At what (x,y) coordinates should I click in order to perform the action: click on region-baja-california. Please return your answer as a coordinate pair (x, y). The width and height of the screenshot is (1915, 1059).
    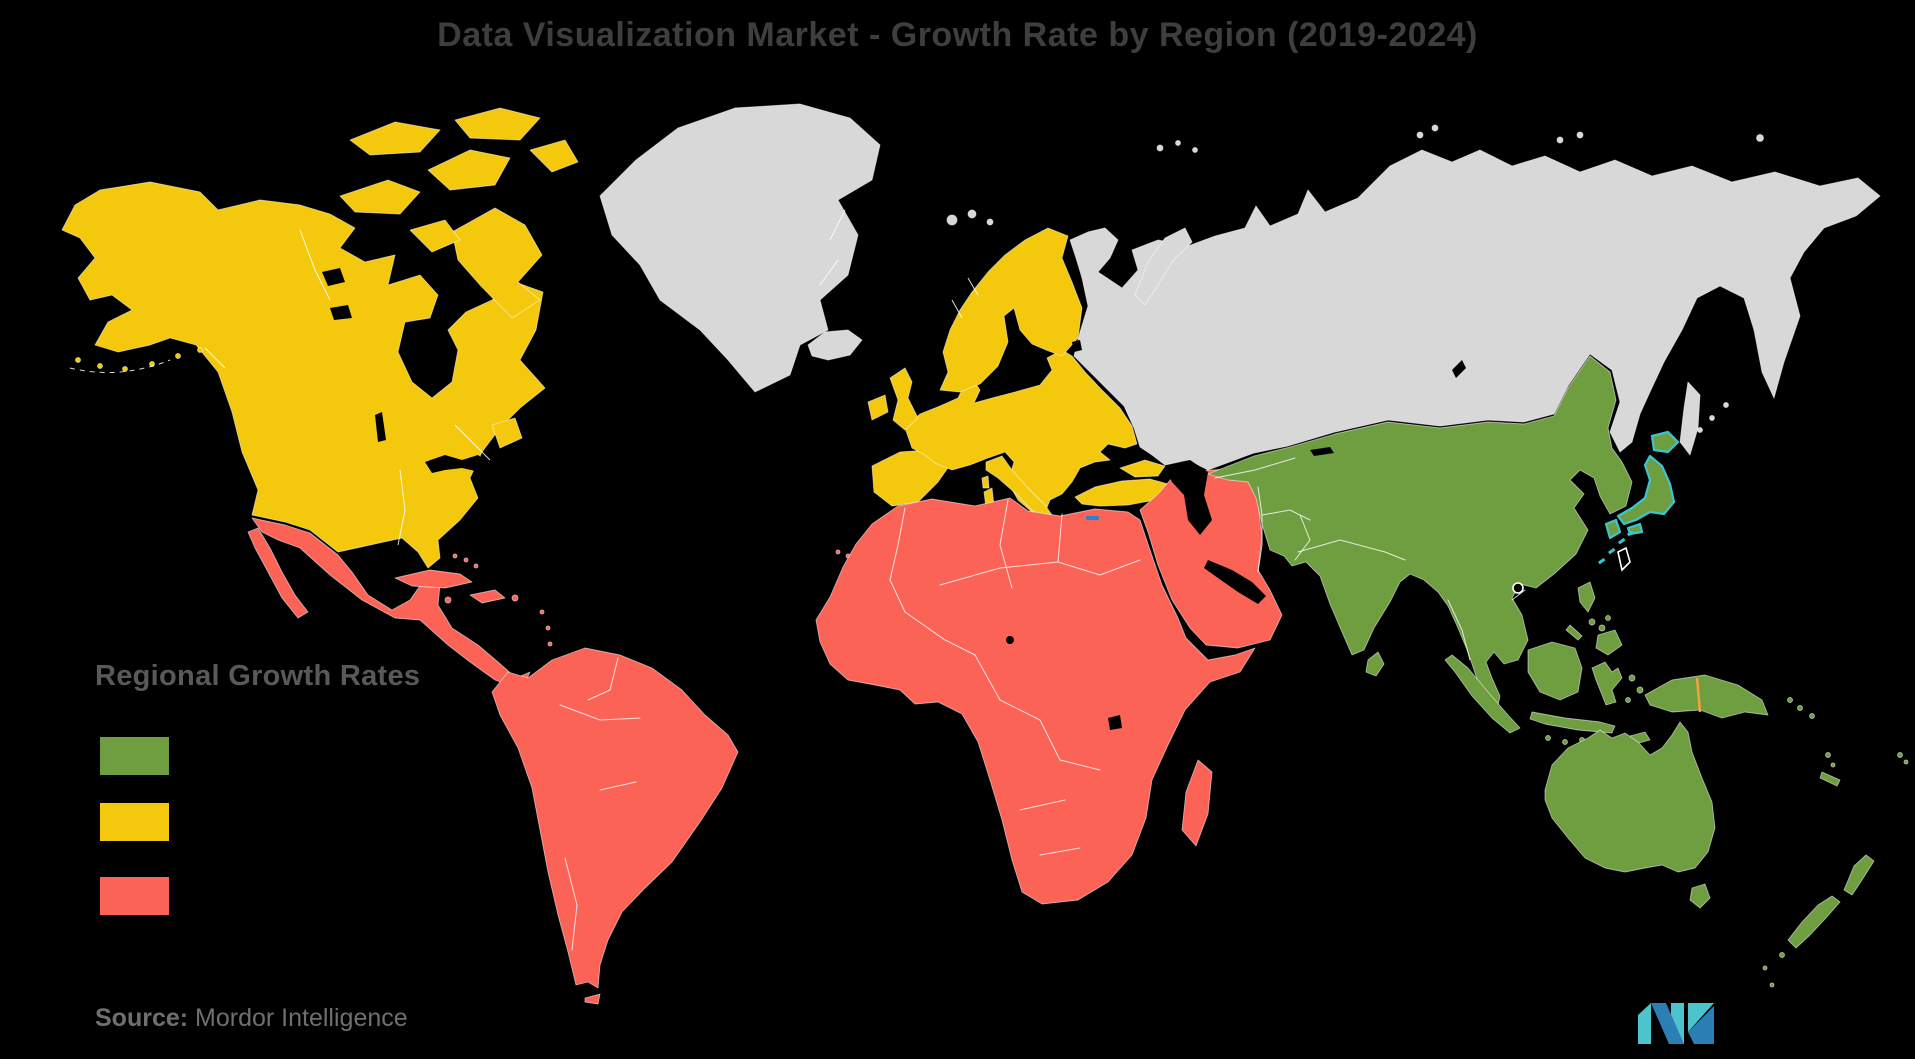
    Looking at the image, I should click on (278, 573).